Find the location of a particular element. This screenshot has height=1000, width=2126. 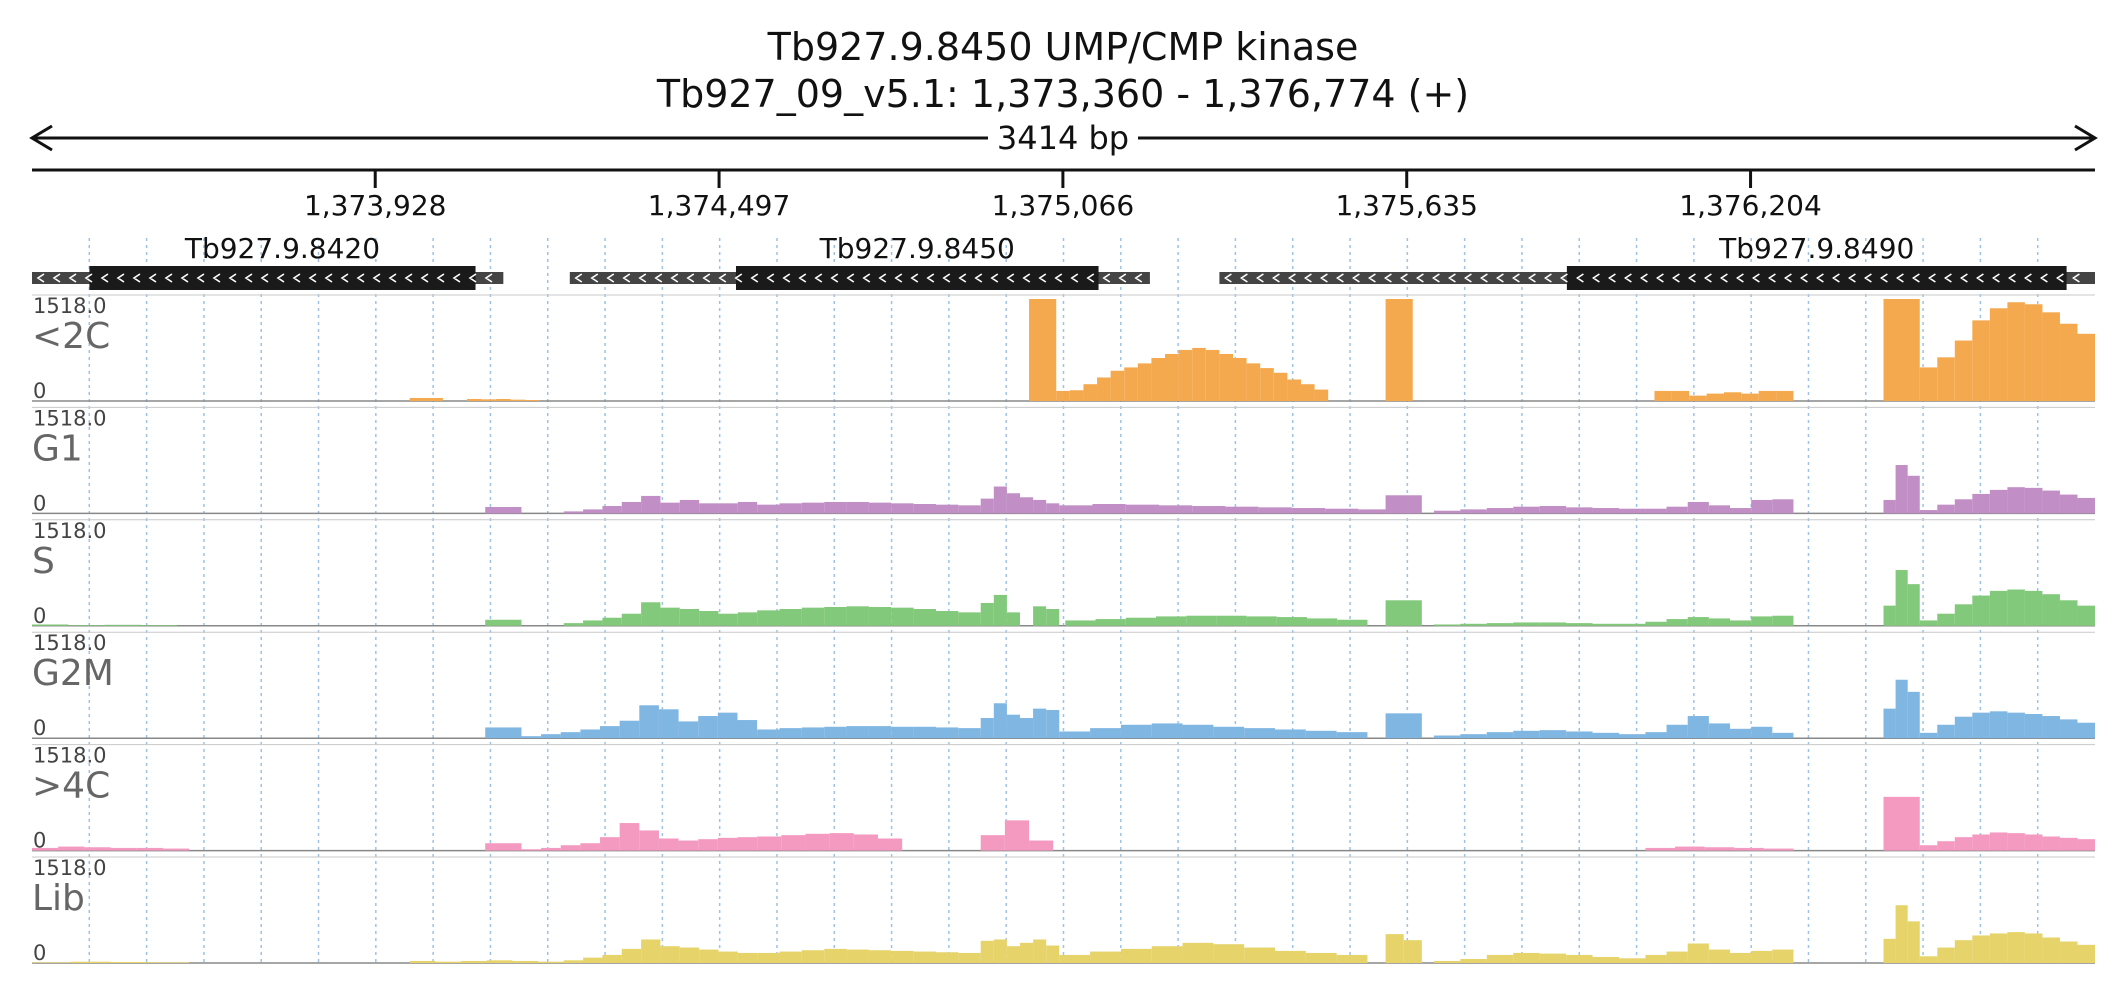

axis-tick-label: 1,376,204 is located at coordinates (1750, 205).